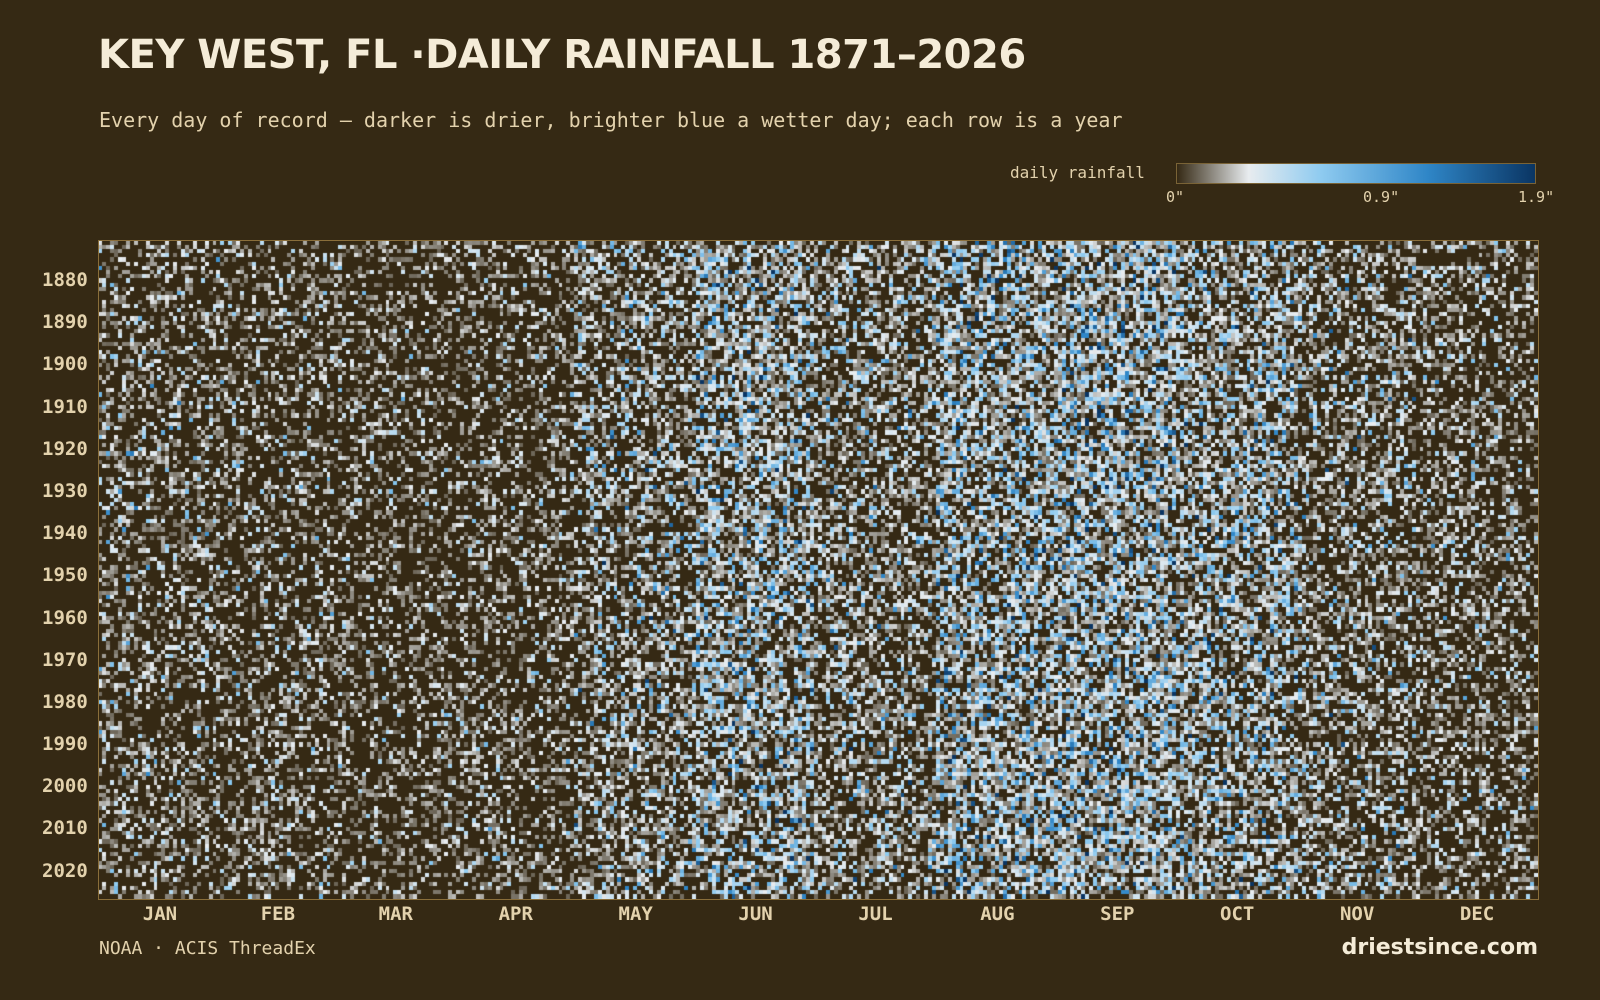  I want to click on x-tick-label: DEC, so click(1477, 914).